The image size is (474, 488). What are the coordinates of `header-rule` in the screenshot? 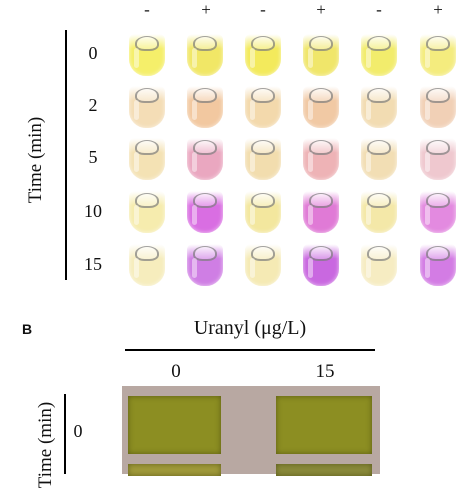 It's located at (250, 350).